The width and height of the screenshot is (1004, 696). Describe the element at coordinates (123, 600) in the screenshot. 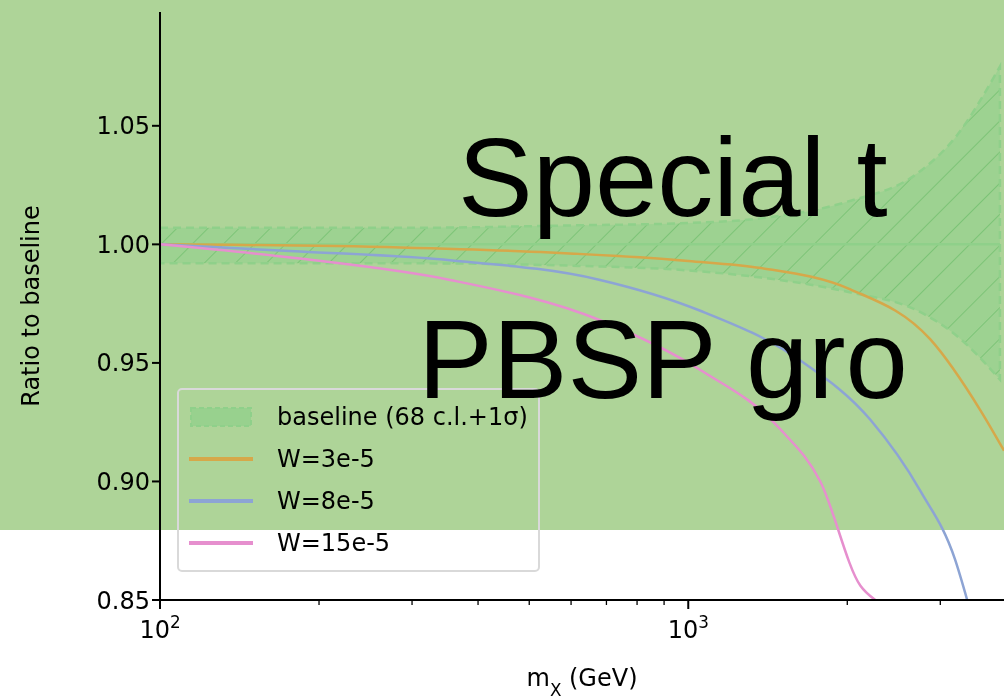

I see `y-tick-label: 0.85` at that location.